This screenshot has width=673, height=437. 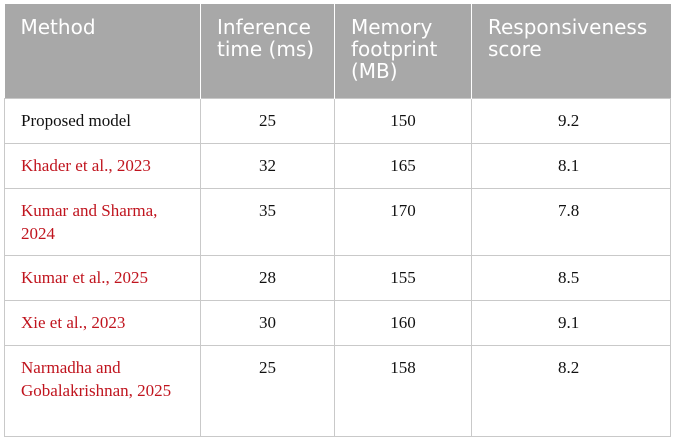 I want to click on table-row: Kumar et al., 2025 28 155 8.5, so click(x=337, y=278).